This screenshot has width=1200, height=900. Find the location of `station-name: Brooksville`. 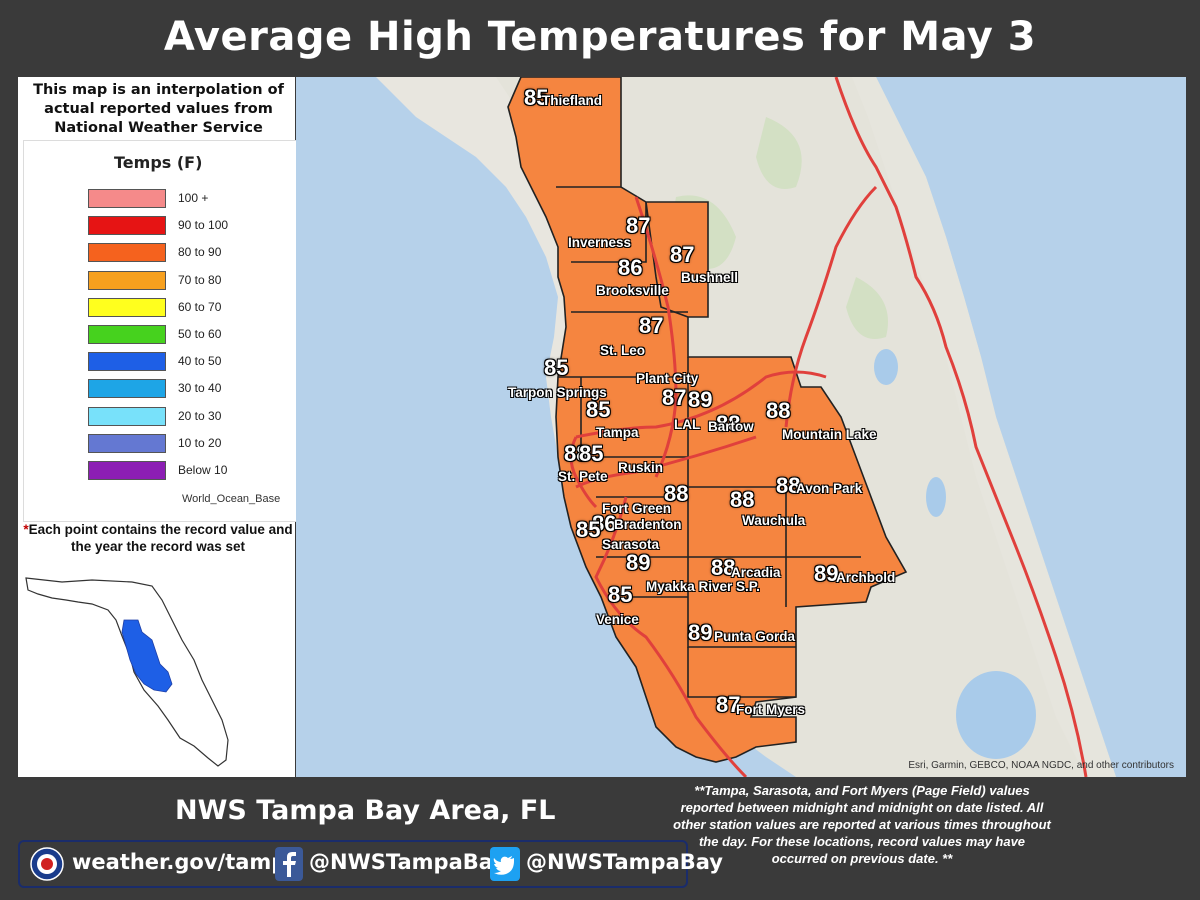

station-name: Brooksville is located at coordinates (632, 290).